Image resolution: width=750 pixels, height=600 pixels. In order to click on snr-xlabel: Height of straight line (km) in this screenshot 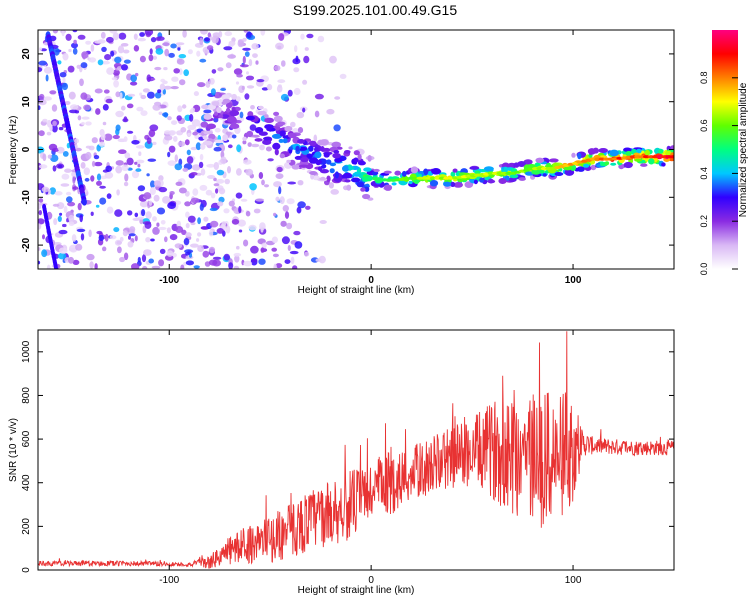, I will do `click(356, 590)`.